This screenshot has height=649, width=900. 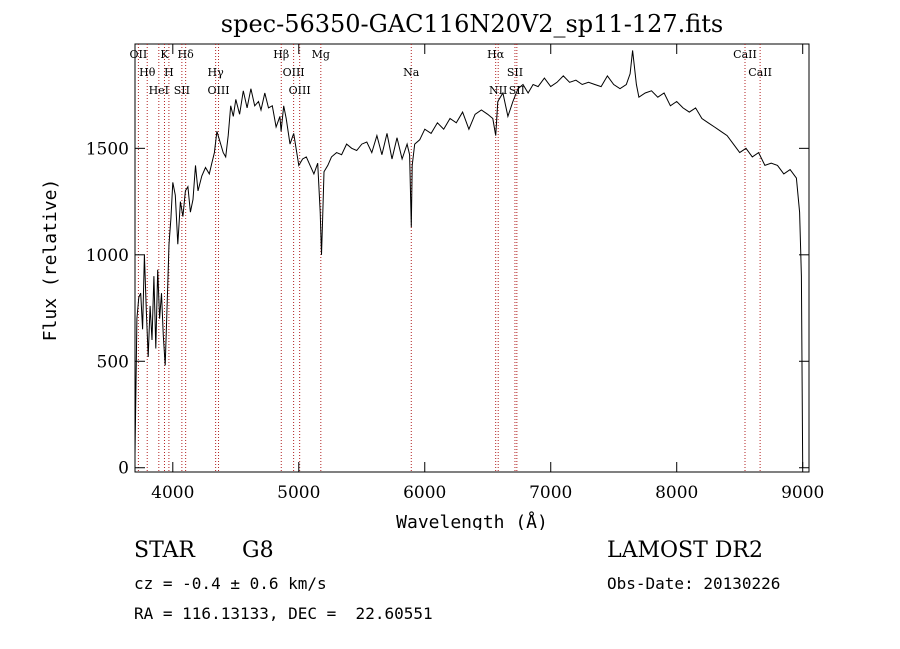 What do you see at coordinates (298, 493) in the screenshot?
I see `x-tick-label: 5000` at bounding box center [298, 493].